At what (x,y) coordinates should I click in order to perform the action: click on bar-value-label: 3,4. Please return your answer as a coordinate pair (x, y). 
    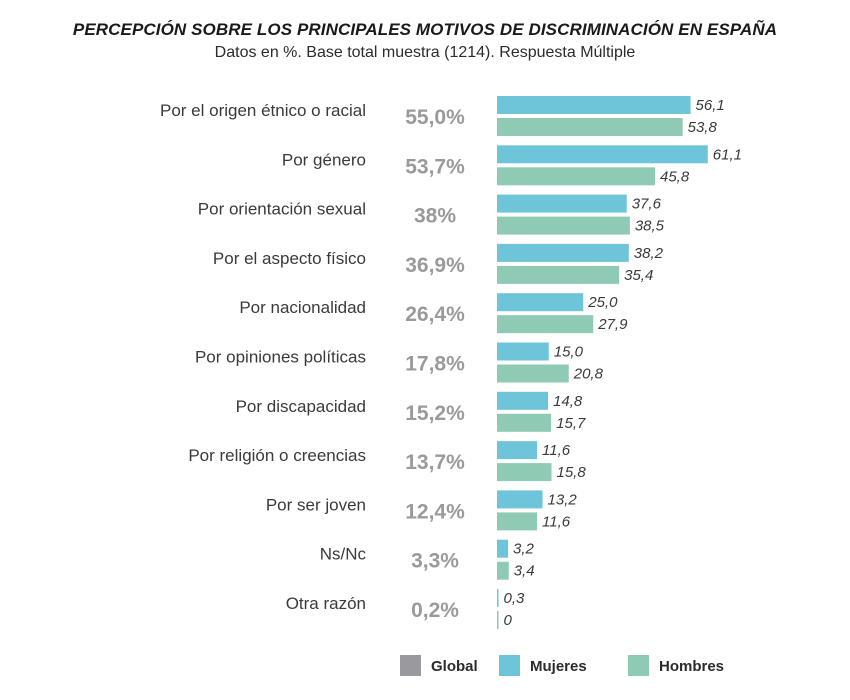
    Looking at the image, I should click on (524, 571).